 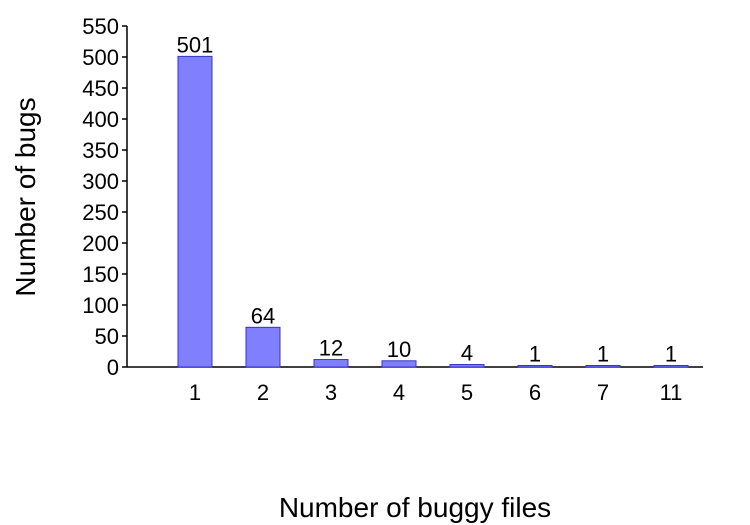 I want to click on x-tick-label: 6, so click(x=535, y=392).